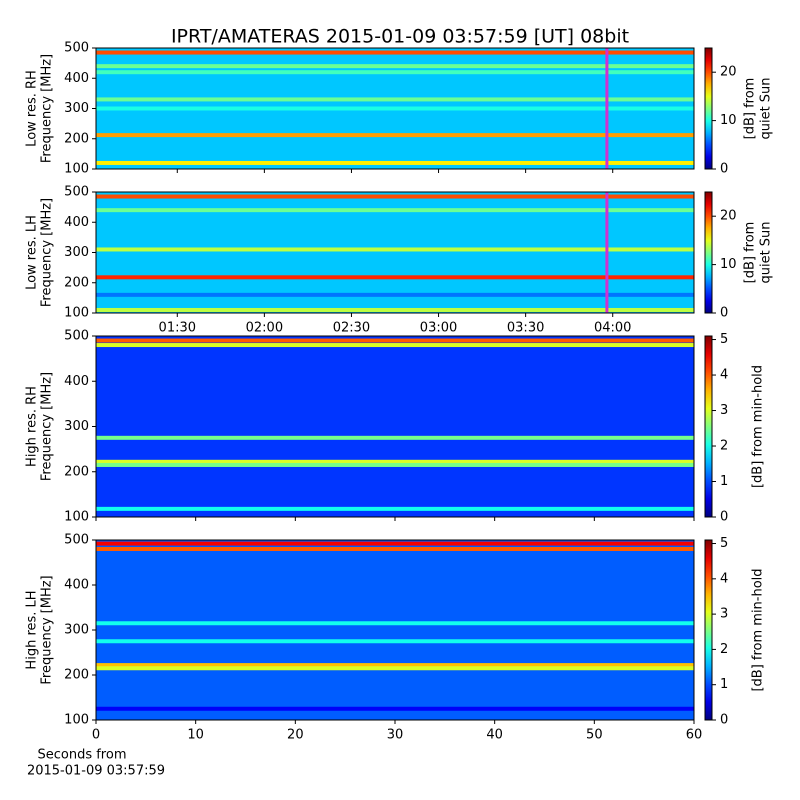  I want to click on spectrogram-background, so click(395, 252).